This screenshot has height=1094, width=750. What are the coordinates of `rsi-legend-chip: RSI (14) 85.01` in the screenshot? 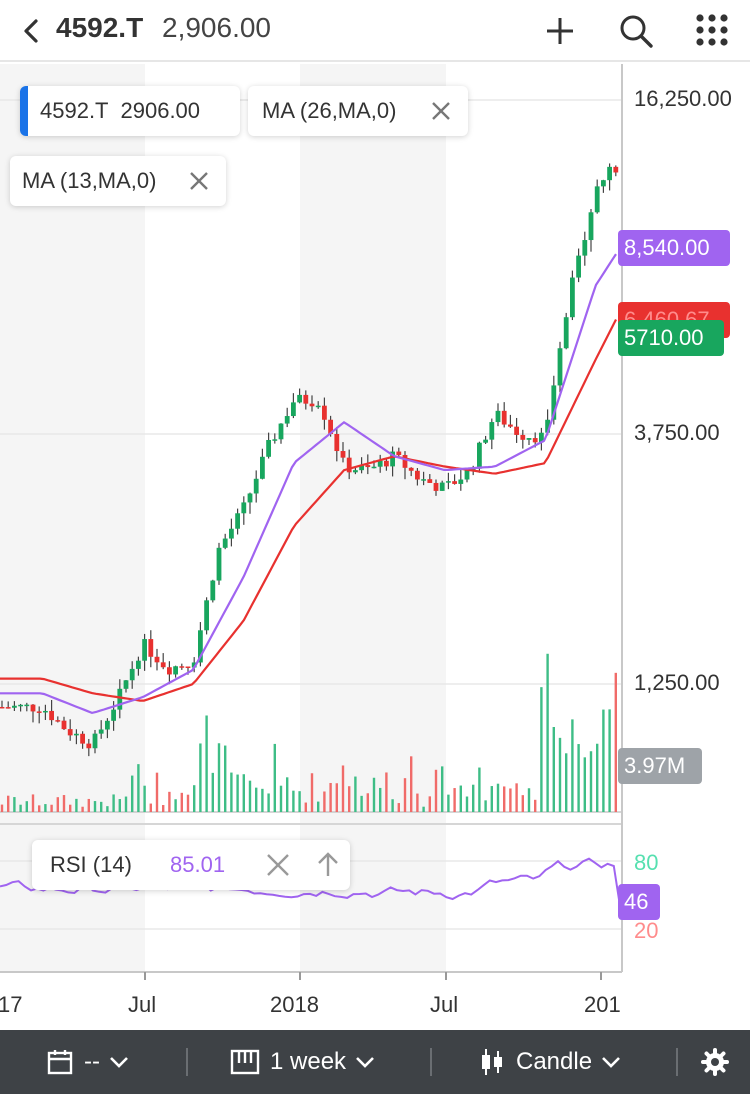 It's located at (191, 865).